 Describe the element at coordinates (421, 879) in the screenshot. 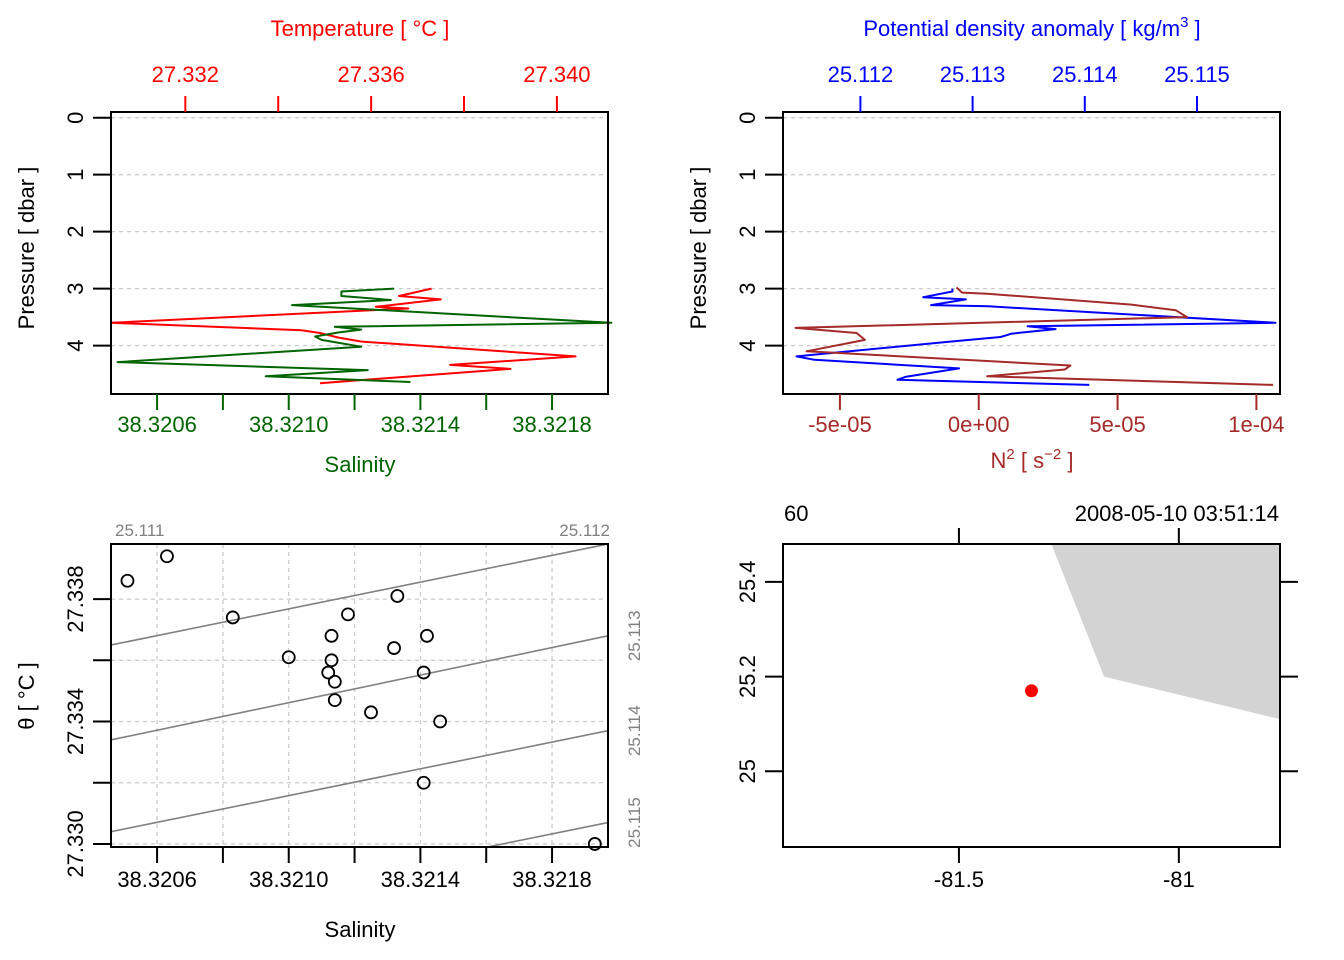

I see `x-tick-label: 38.3214` at that location.